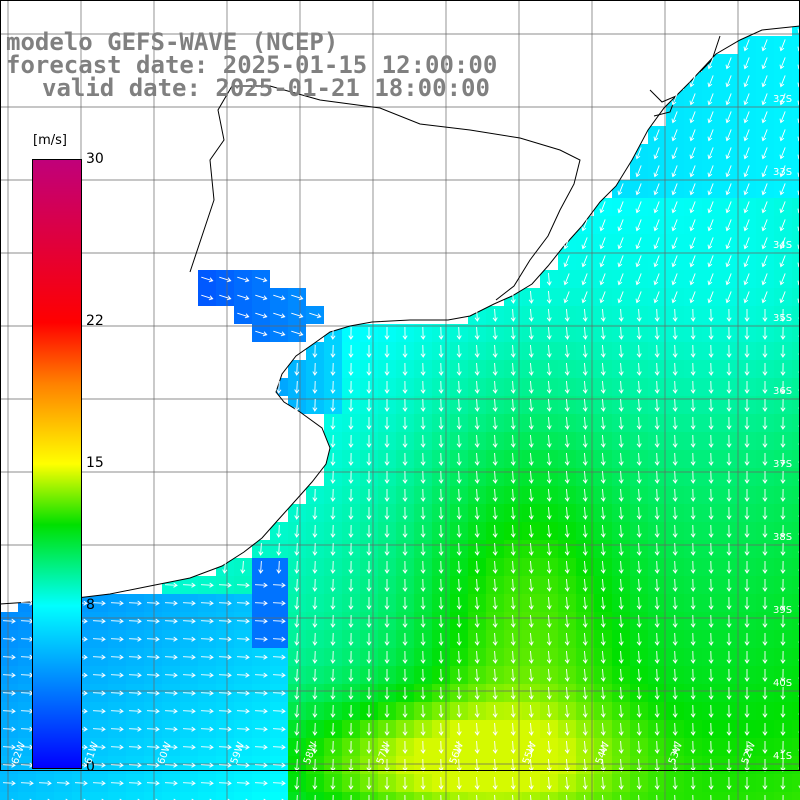 Image resolution: width=800 pixels, height=800 pixels. What do you see at coordinates (252, 65) in the screenshot?
I see `forecast-date: forecast date: 2025-01-15 12:00:00` at bounding box center [252, 65].